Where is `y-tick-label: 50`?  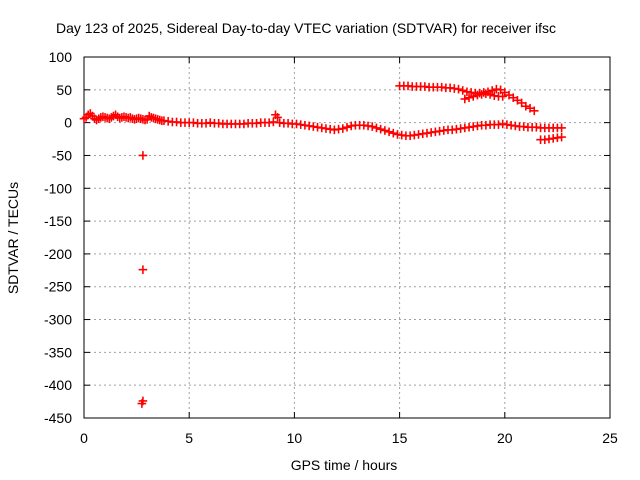 y-tick-label: 50 is located at coordinates (64, 90).